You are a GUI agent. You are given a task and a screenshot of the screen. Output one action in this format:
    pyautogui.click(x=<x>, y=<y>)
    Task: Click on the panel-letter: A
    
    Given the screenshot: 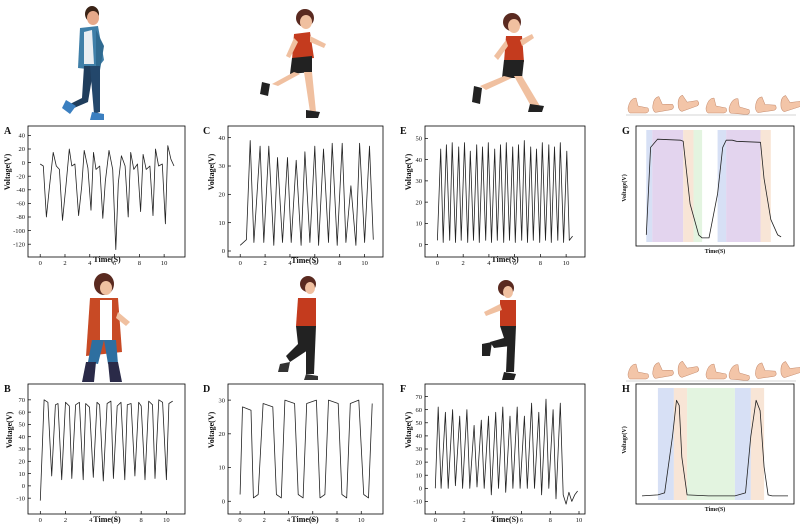 What is the action you would take?
    pyautogui.click(x=8, y=131)
    